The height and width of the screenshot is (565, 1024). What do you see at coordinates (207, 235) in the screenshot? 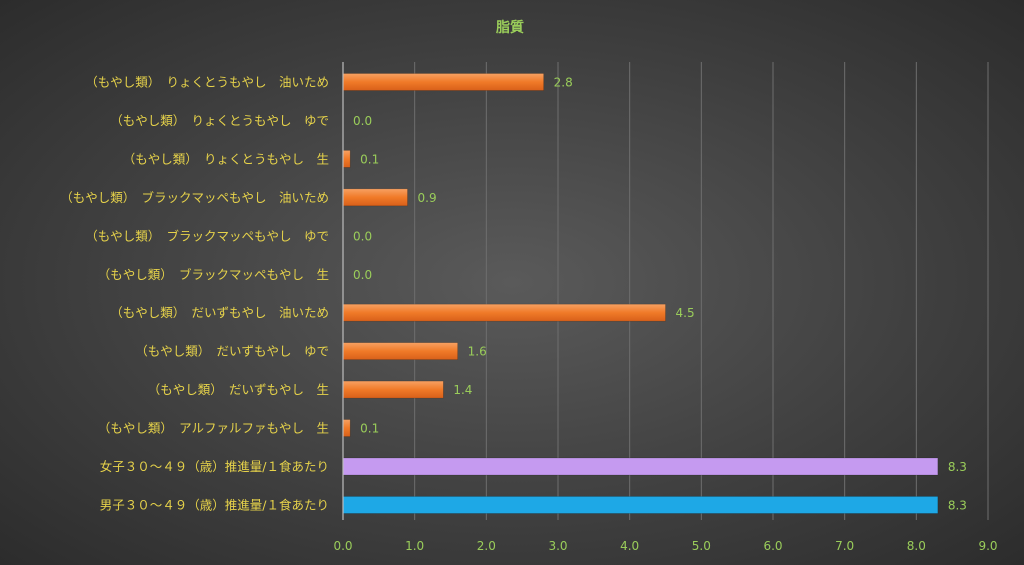
I see `category-label: （もやし類） ブラックマッペもやし ゆで` at bounding box center [207, 235].